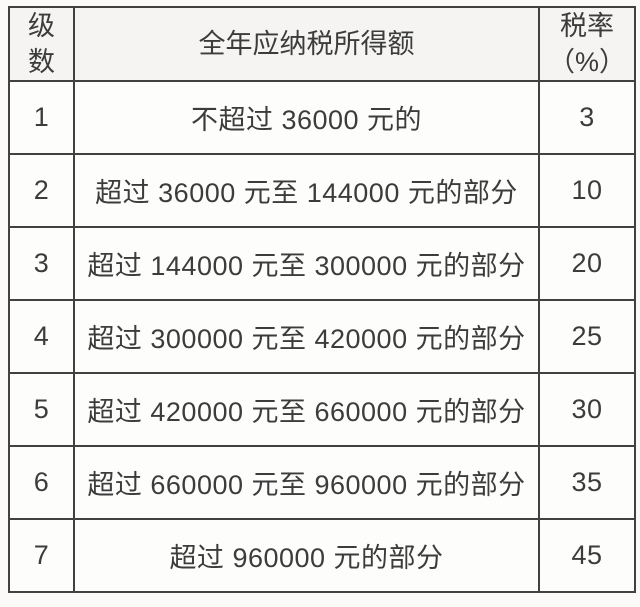 The image size is (640, 607). Describe the element at coordinates (306, 555) in the screenshot. I see `income-cell: 超过 960000 元的部分` at that location.